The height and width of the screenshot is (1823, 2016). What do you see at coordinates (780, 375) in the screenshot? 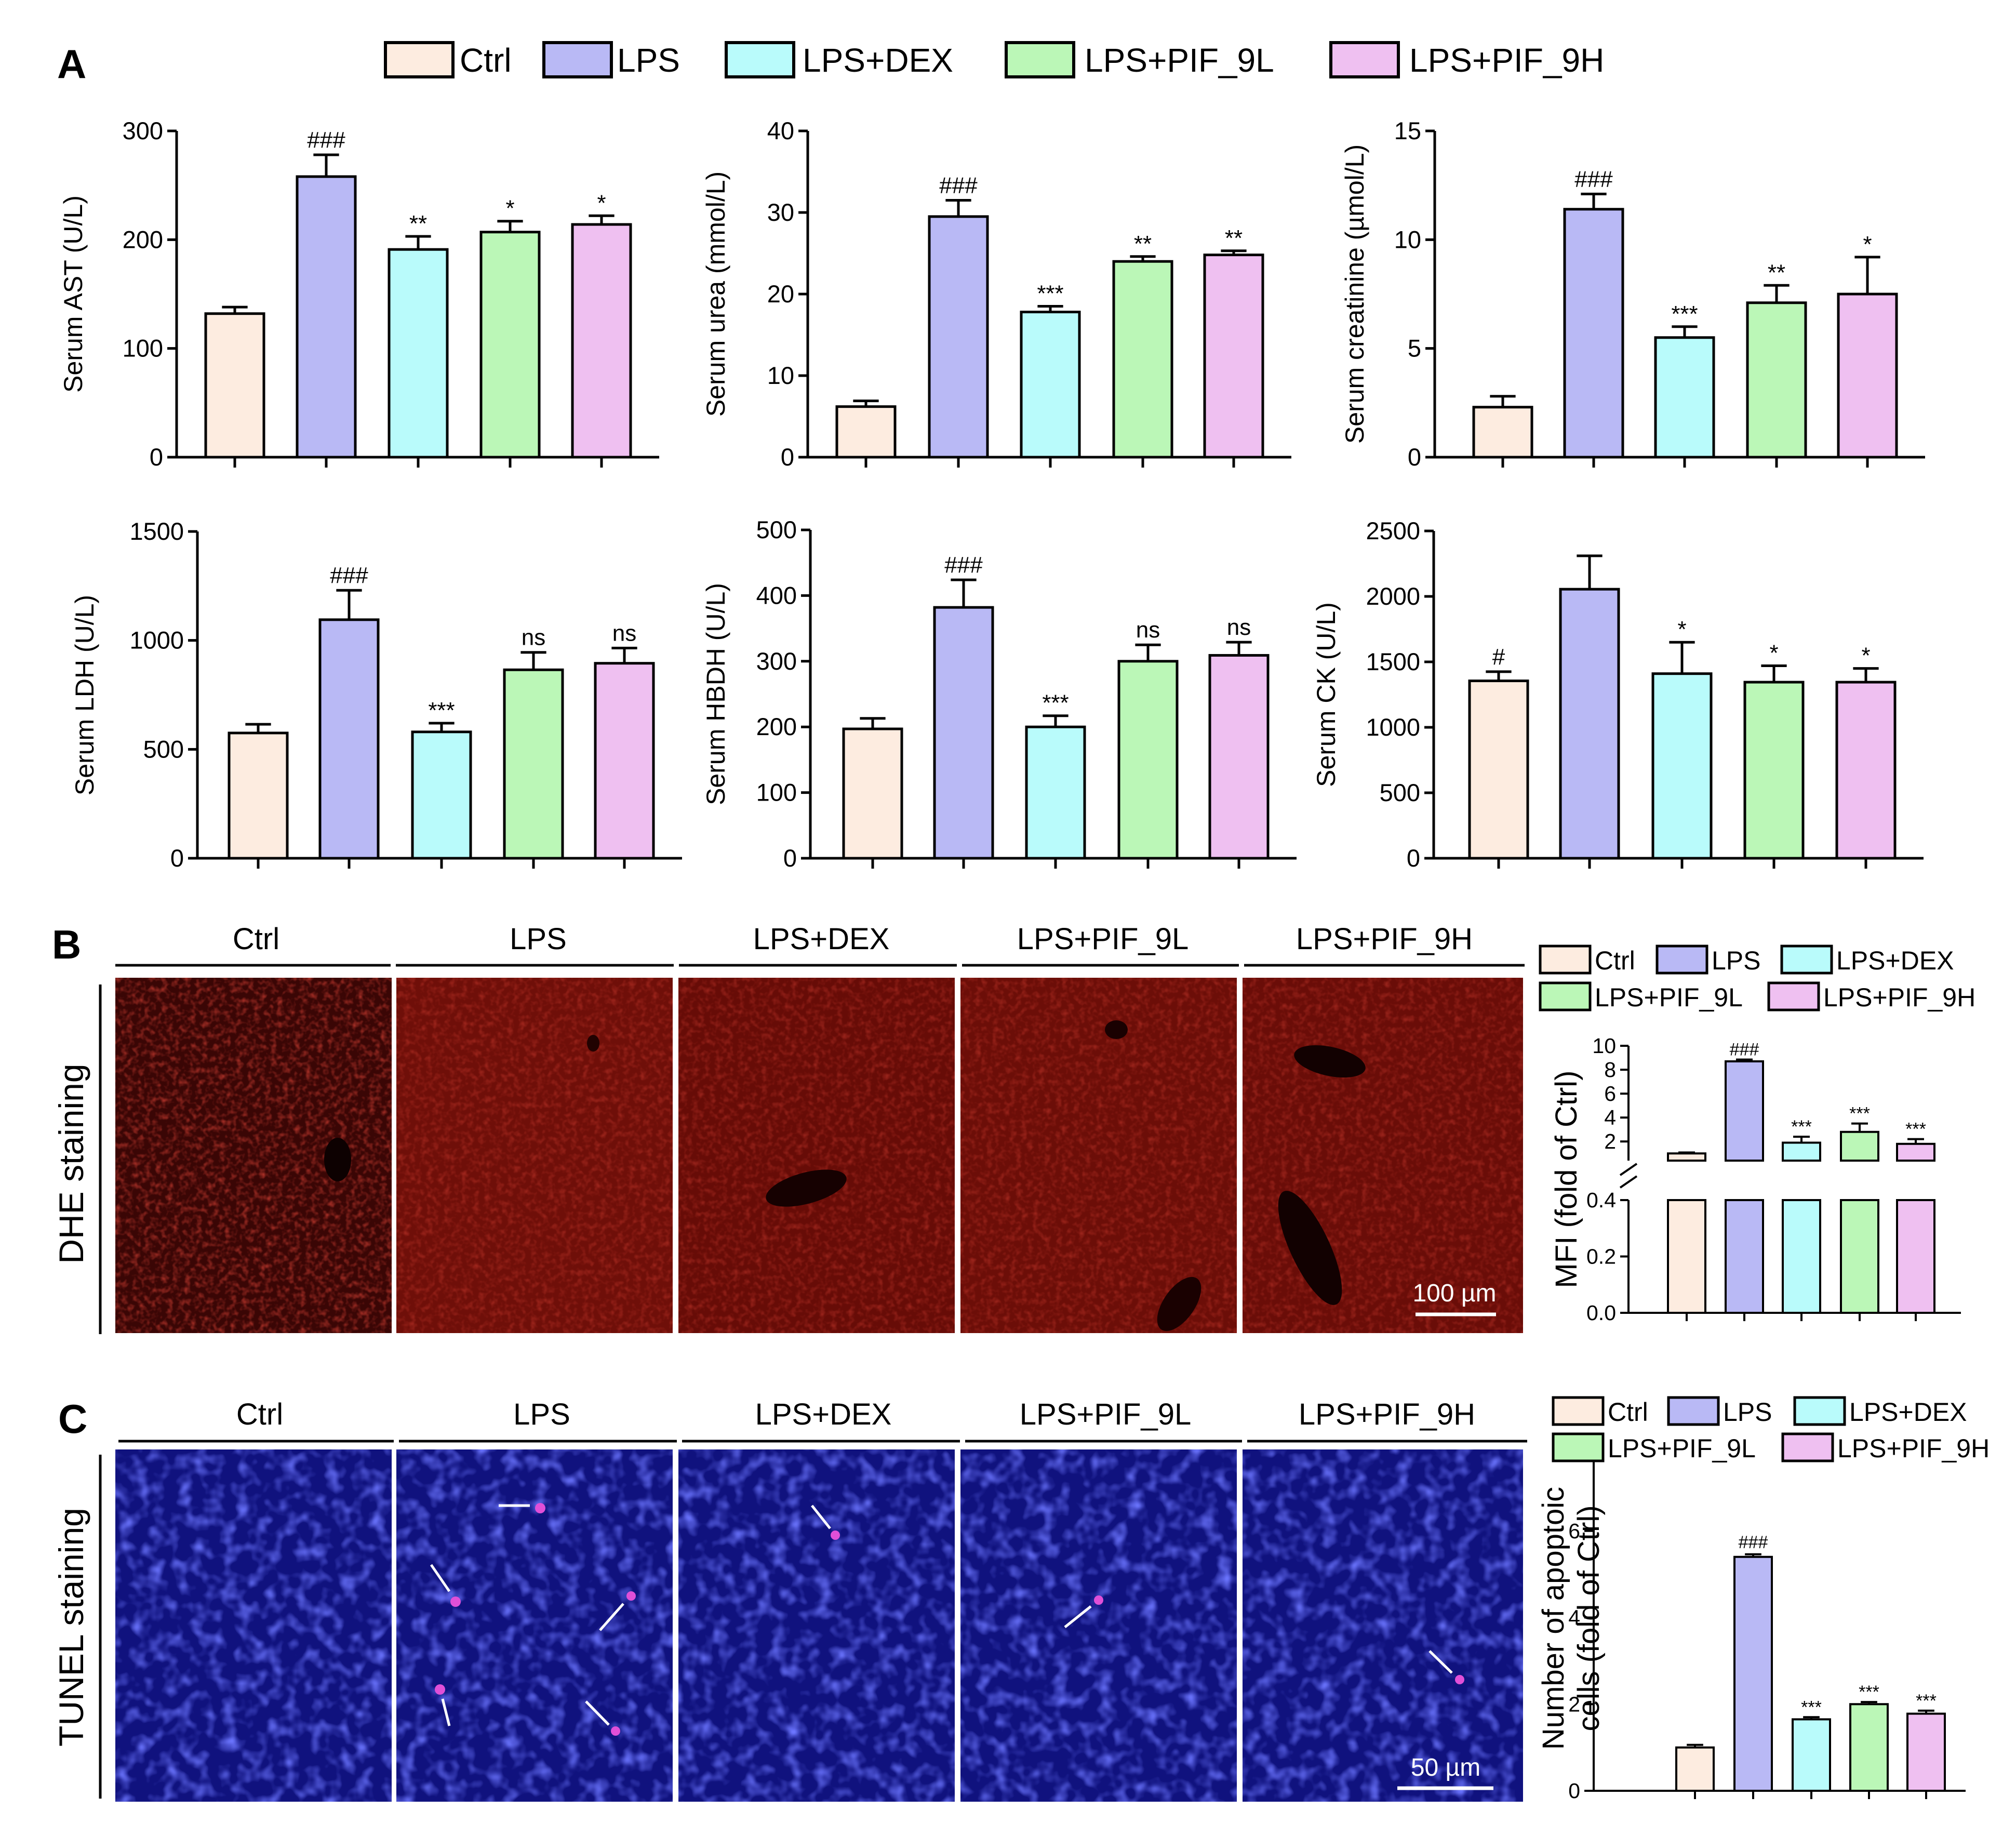
I see `y-tick-label: 10` at bounding box center [780, 375].